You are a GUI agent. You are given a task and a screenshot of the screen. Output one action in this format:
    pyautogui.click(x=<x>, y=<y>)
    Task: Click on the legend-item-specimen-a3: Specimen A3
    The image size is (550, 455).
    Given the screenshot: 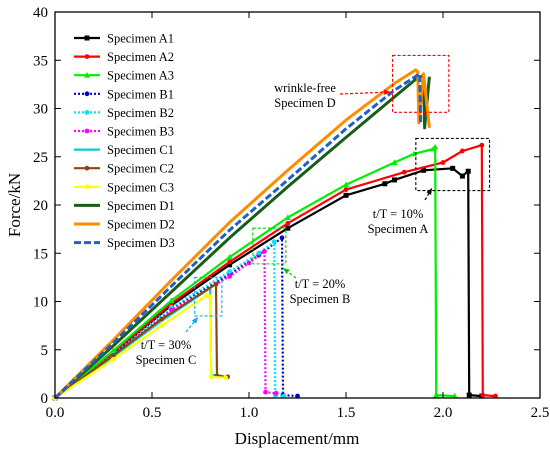 What is the action you would take?
    pyautogui.click(x=124, y=76)
    